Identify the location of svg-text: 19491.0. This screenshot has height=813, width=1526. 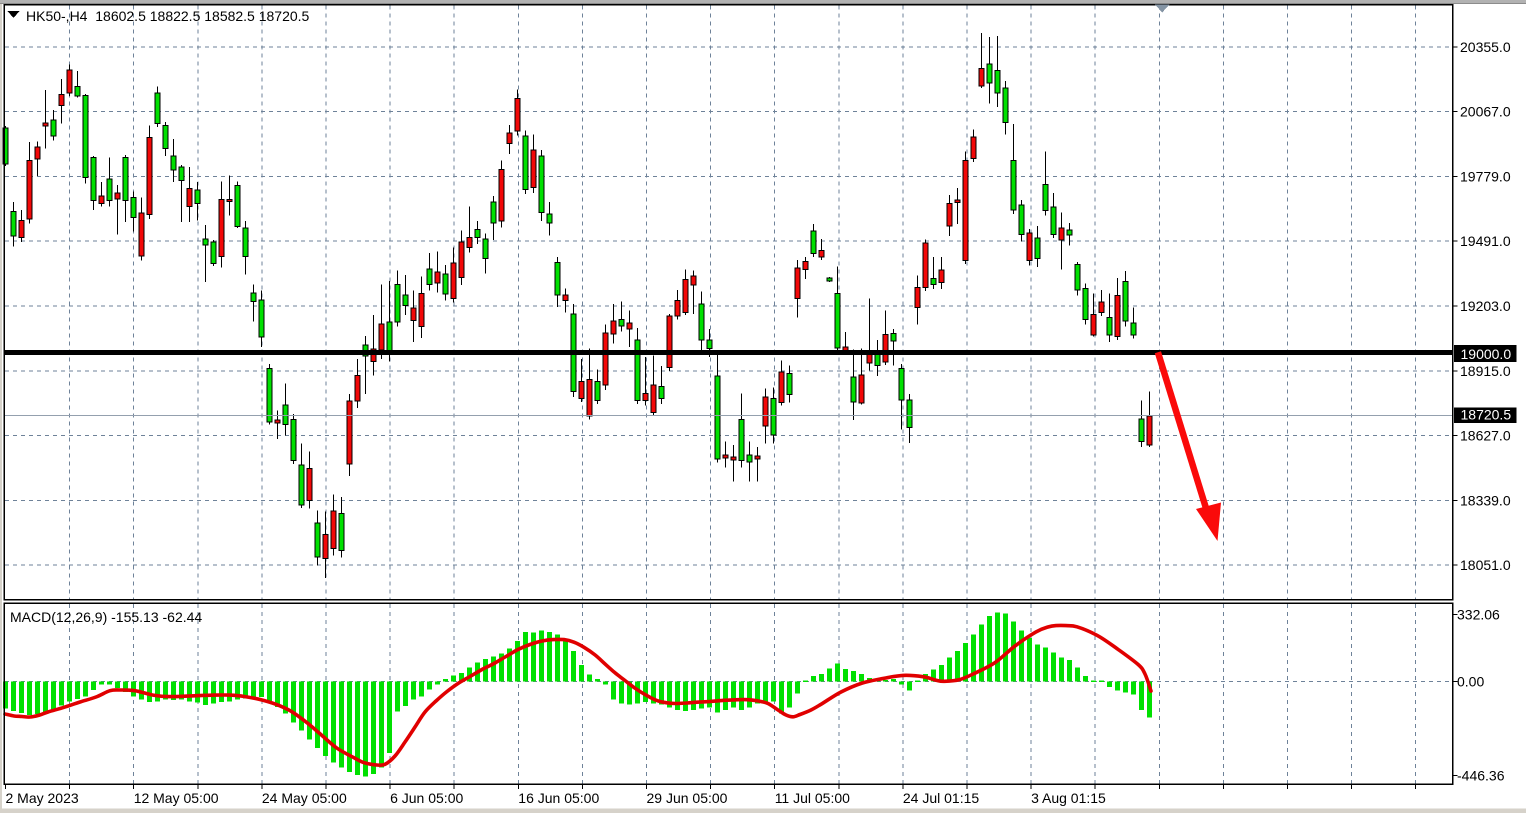
(1485, 241).